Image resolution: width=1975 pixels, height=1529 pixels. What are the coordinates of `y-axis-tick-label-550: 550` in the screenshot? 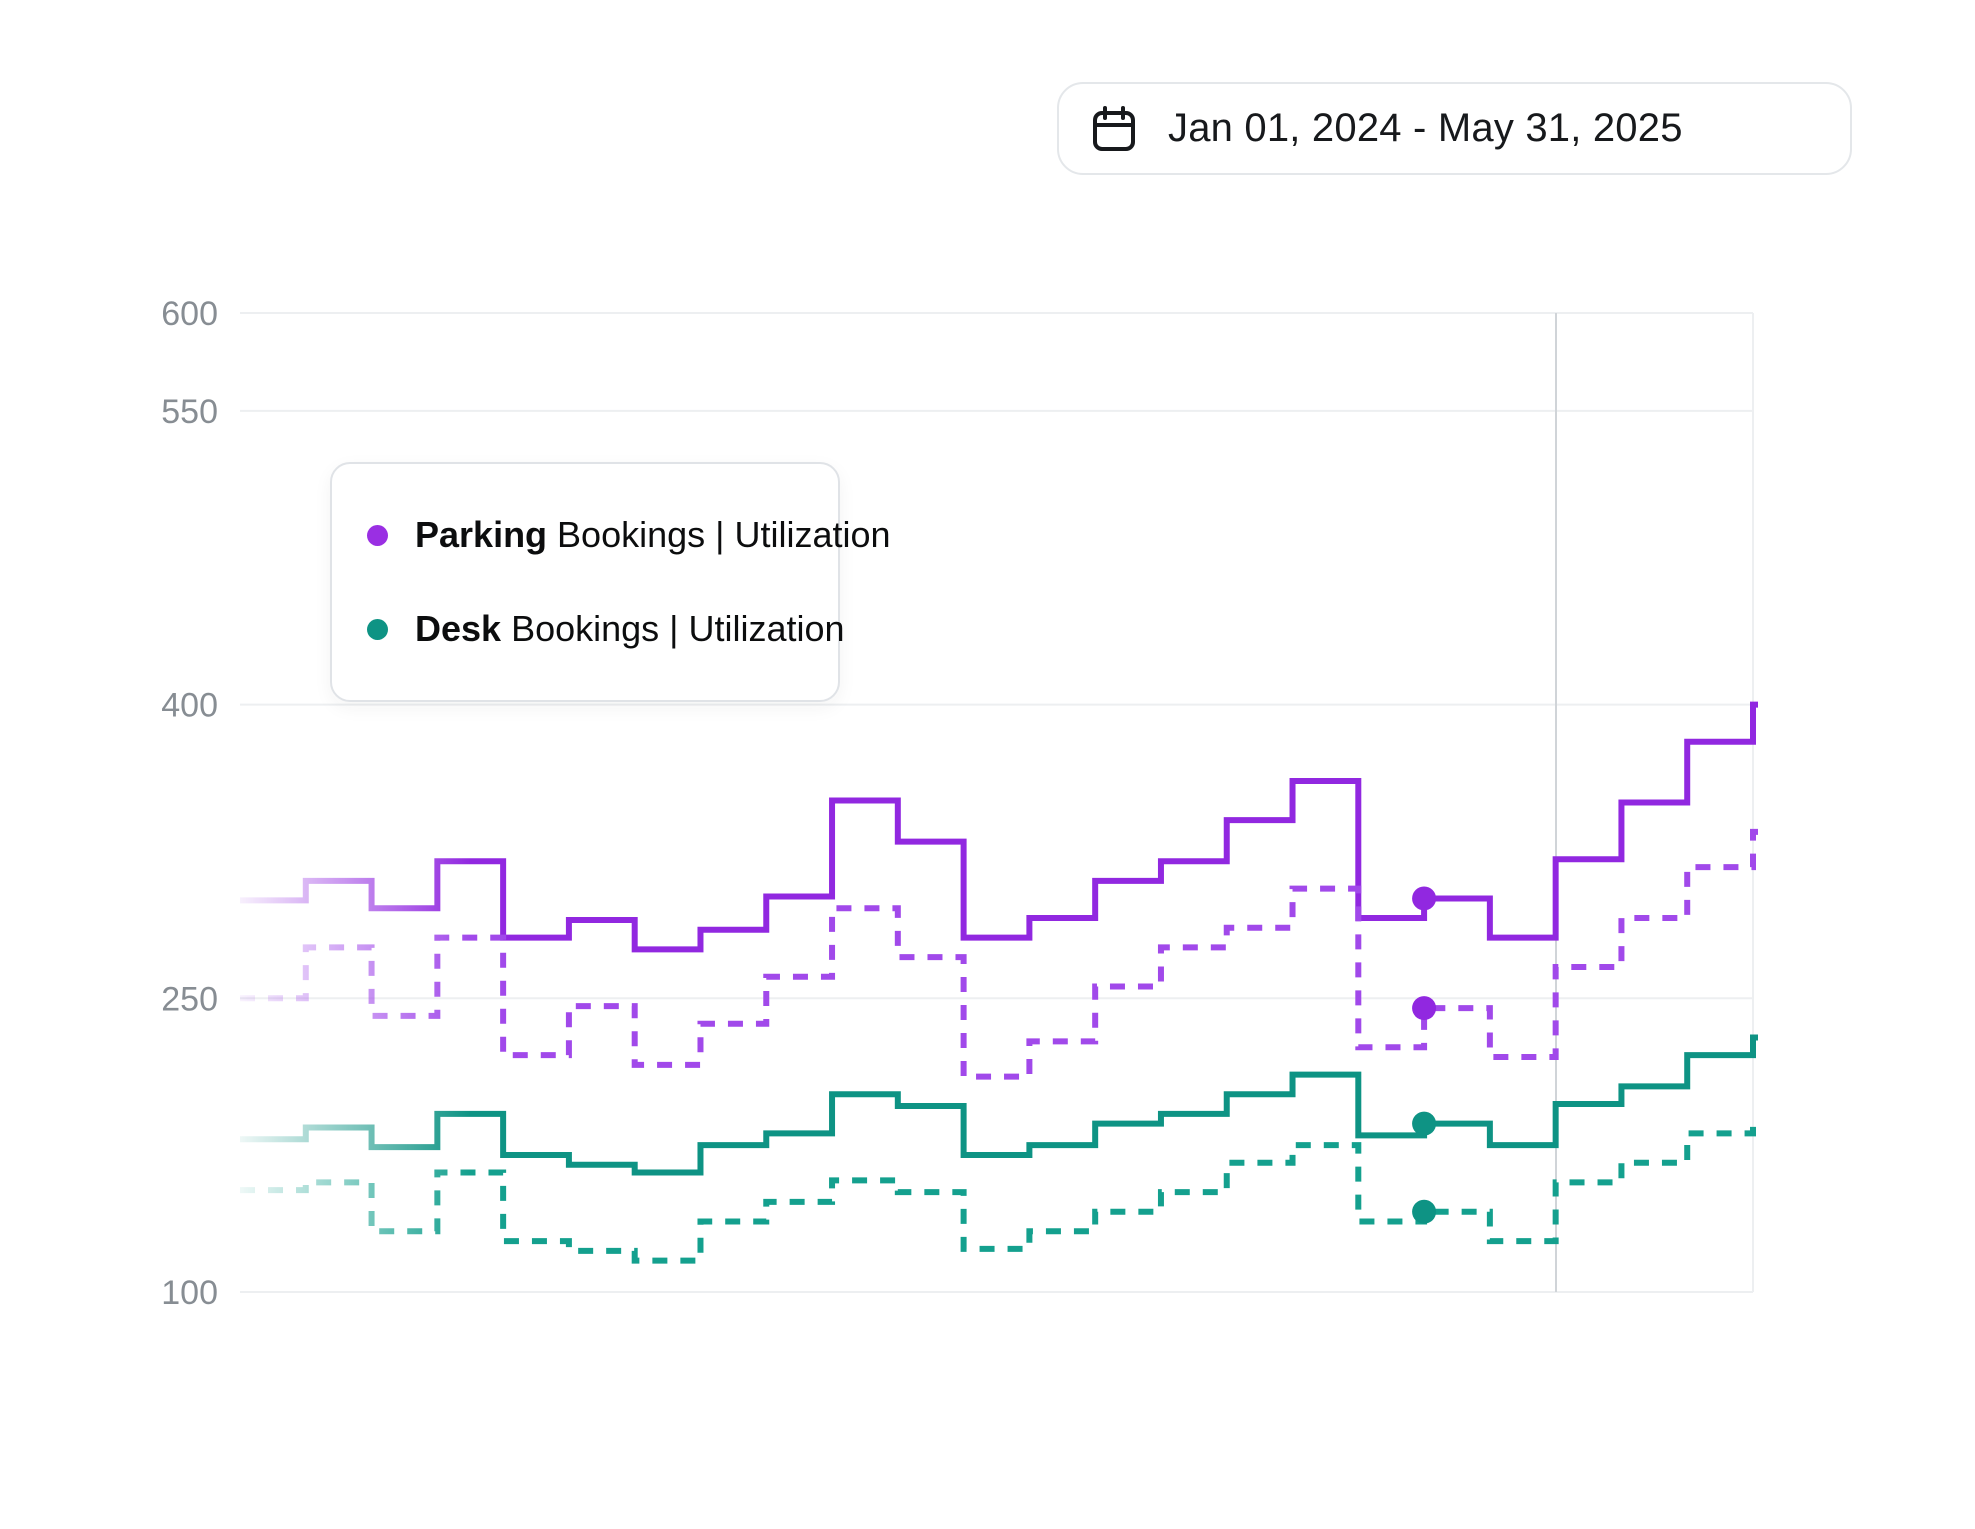 It's located at (189, 412).